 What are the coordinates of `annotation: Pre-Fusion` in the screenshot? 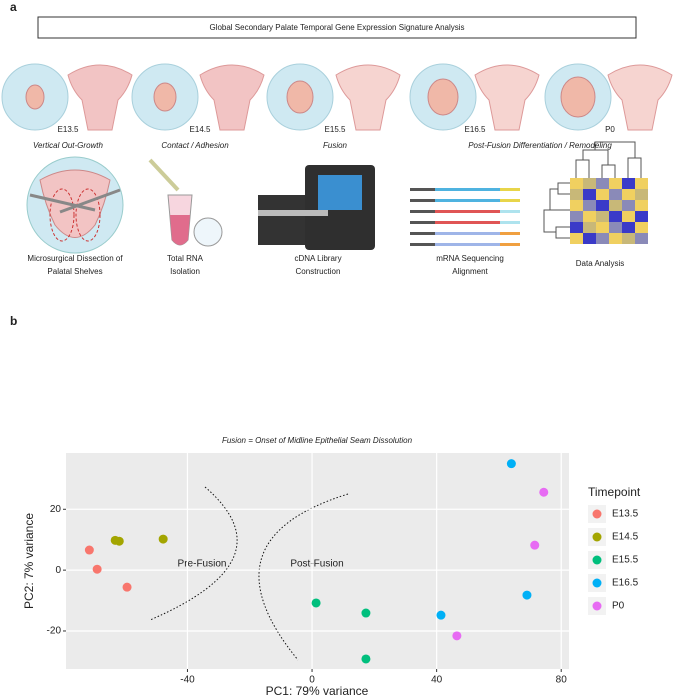 It's located at (202, 564).